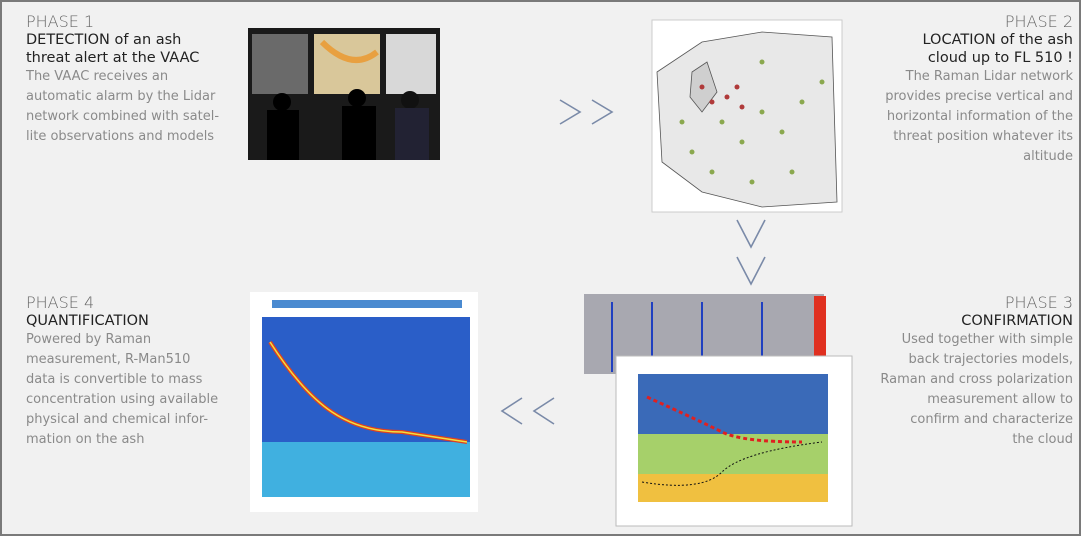 Image resolution: width=1081 pixels, height=536 pixels. I want to click on phase-description: altitude, so click(1048, 156).